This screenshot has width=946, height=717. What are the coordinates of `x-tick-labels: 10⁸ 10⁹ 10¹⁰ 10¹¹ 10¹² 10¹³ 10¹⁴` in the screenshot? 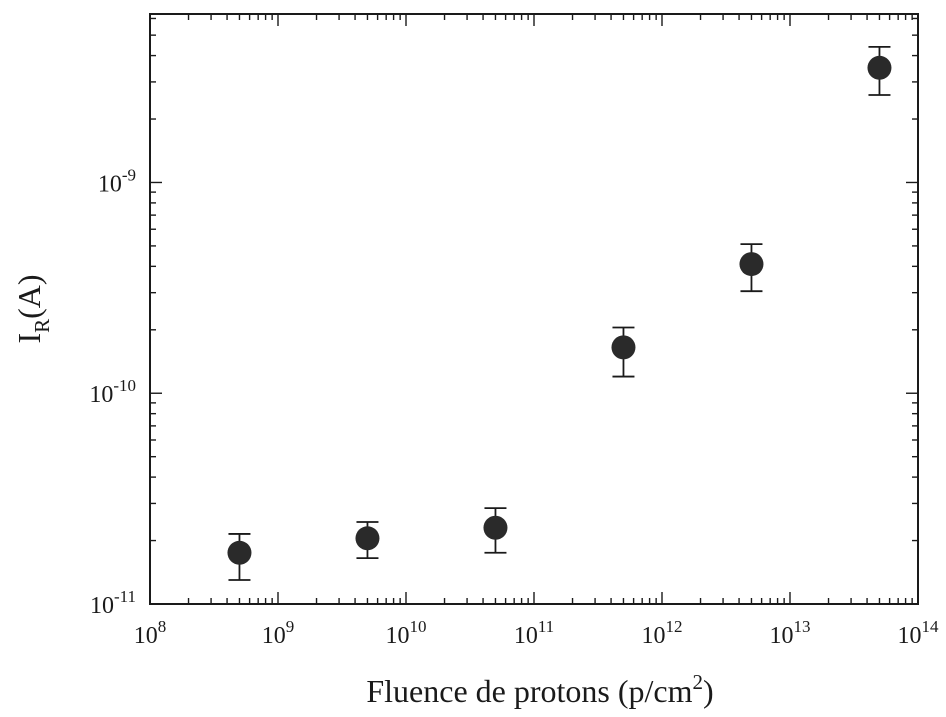 It's located at (536, 633).